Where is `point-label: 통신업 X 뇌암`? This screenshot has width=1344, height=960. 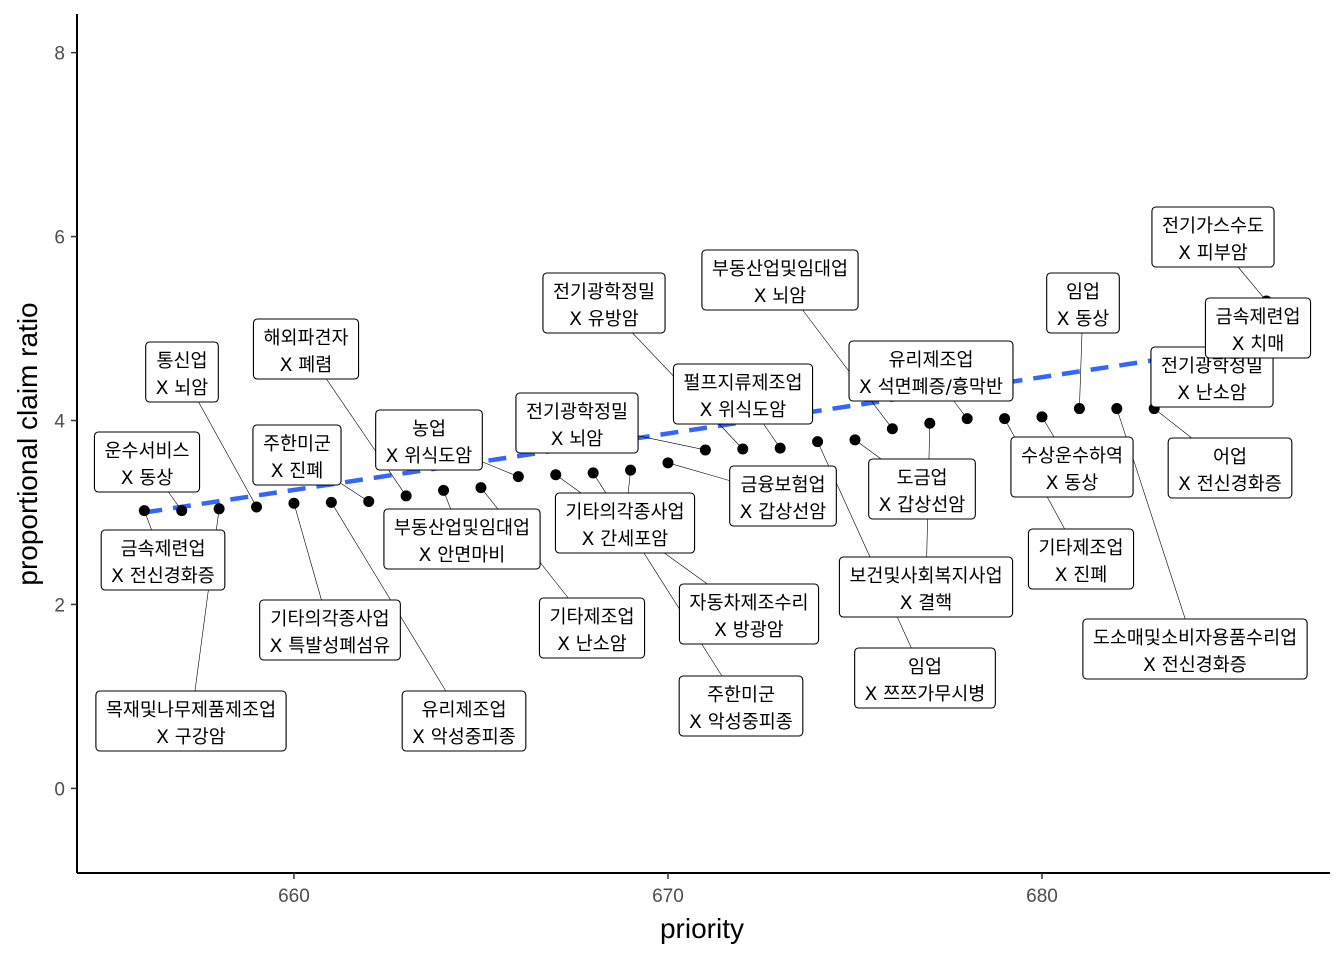
point-label: 통신업 X 뇌암 is located at coordinates (182, 372).